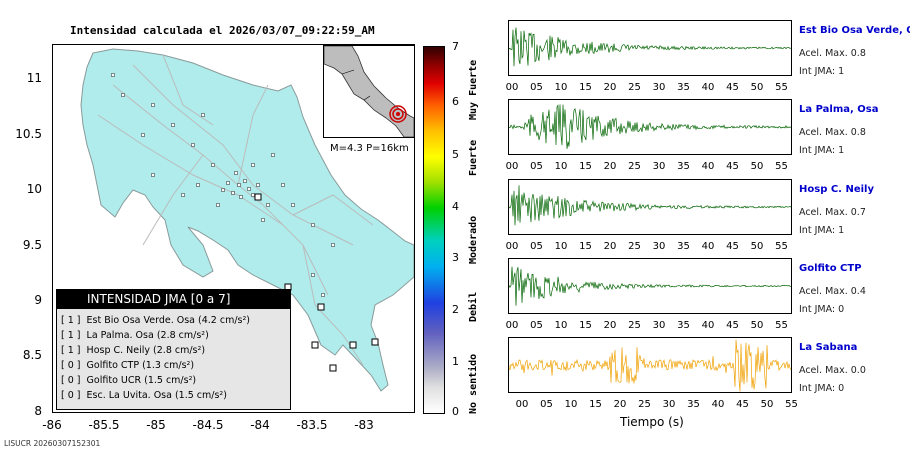 The image size is (910, 460). What do you see at coordinates (38, 411) in the screenshot?
I see `lat-tick: 8` at bounding box center [38, 411].